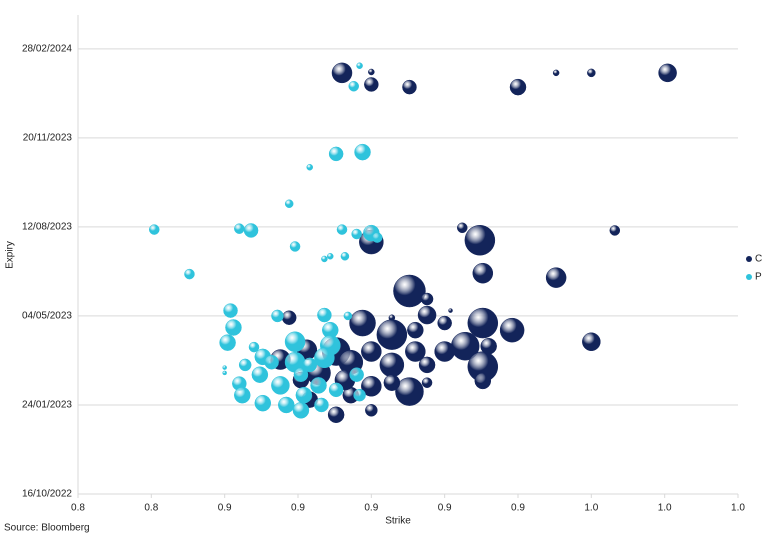  Describe the element at coordinates (758, 259) in the screenshot. I see `legend-label: C` at that location.